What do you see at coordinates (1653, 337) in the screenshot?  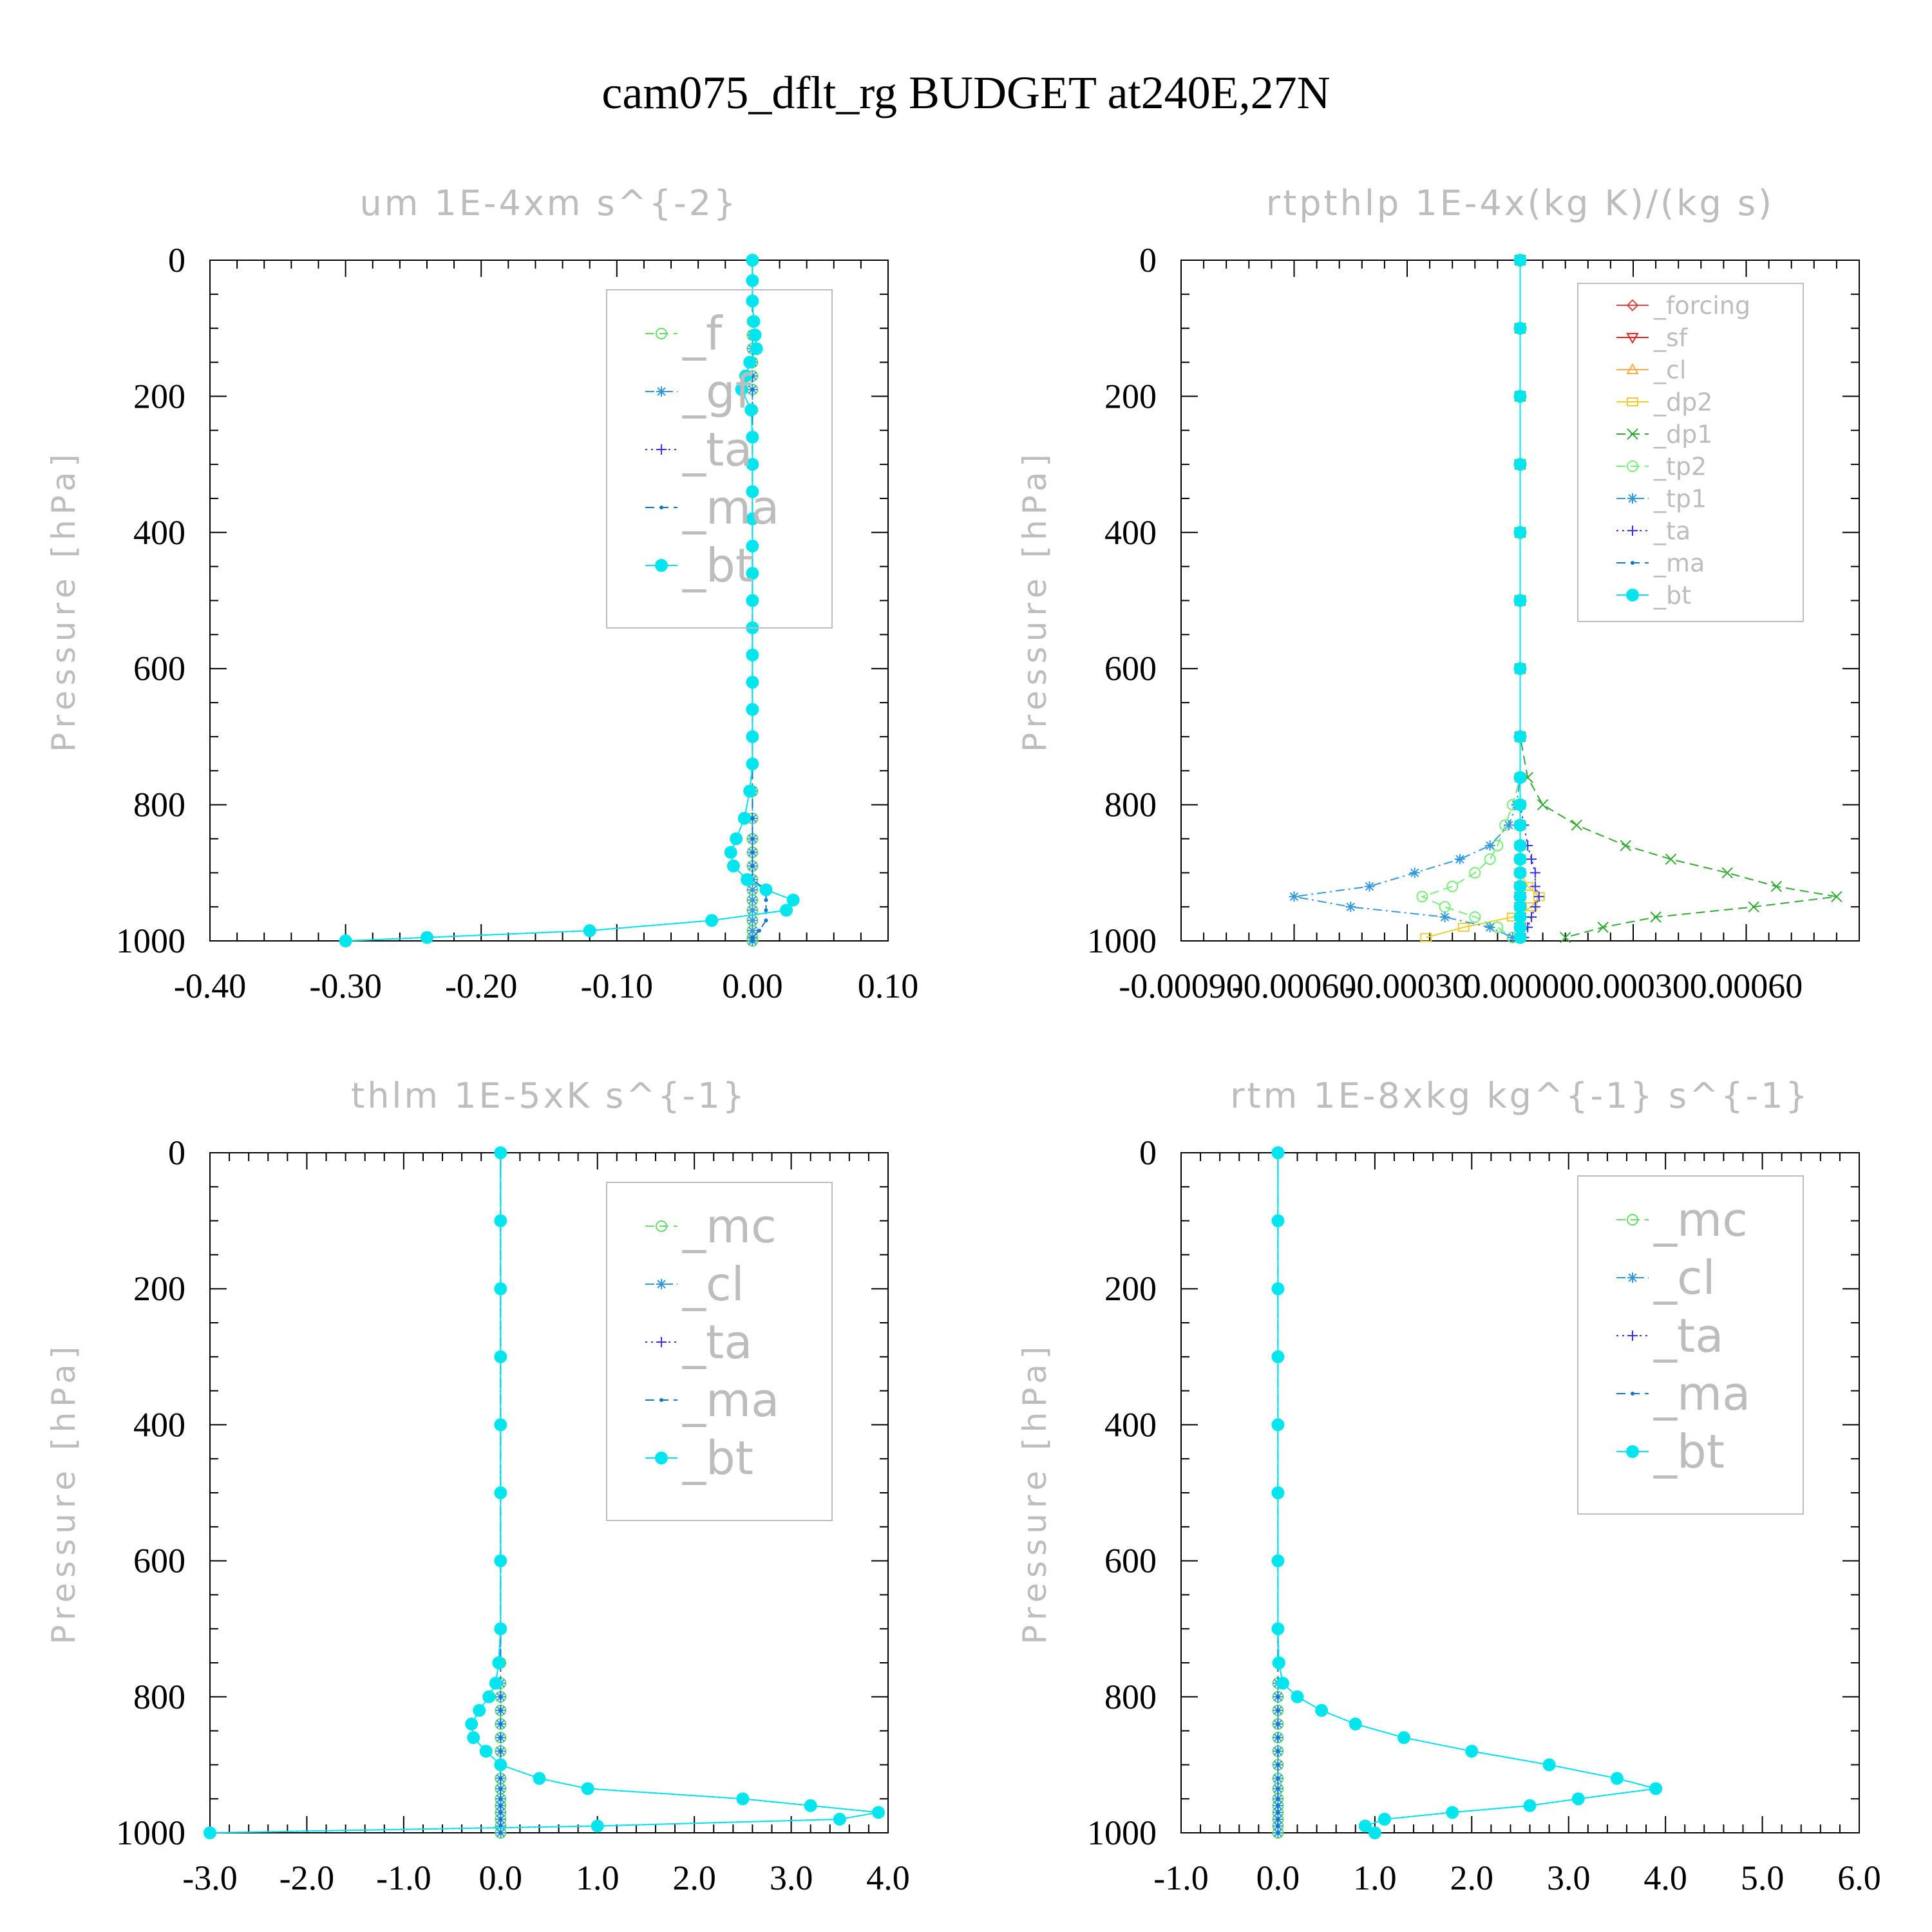 I see `legend-item: _sf` at bounding box center [1653, 337].